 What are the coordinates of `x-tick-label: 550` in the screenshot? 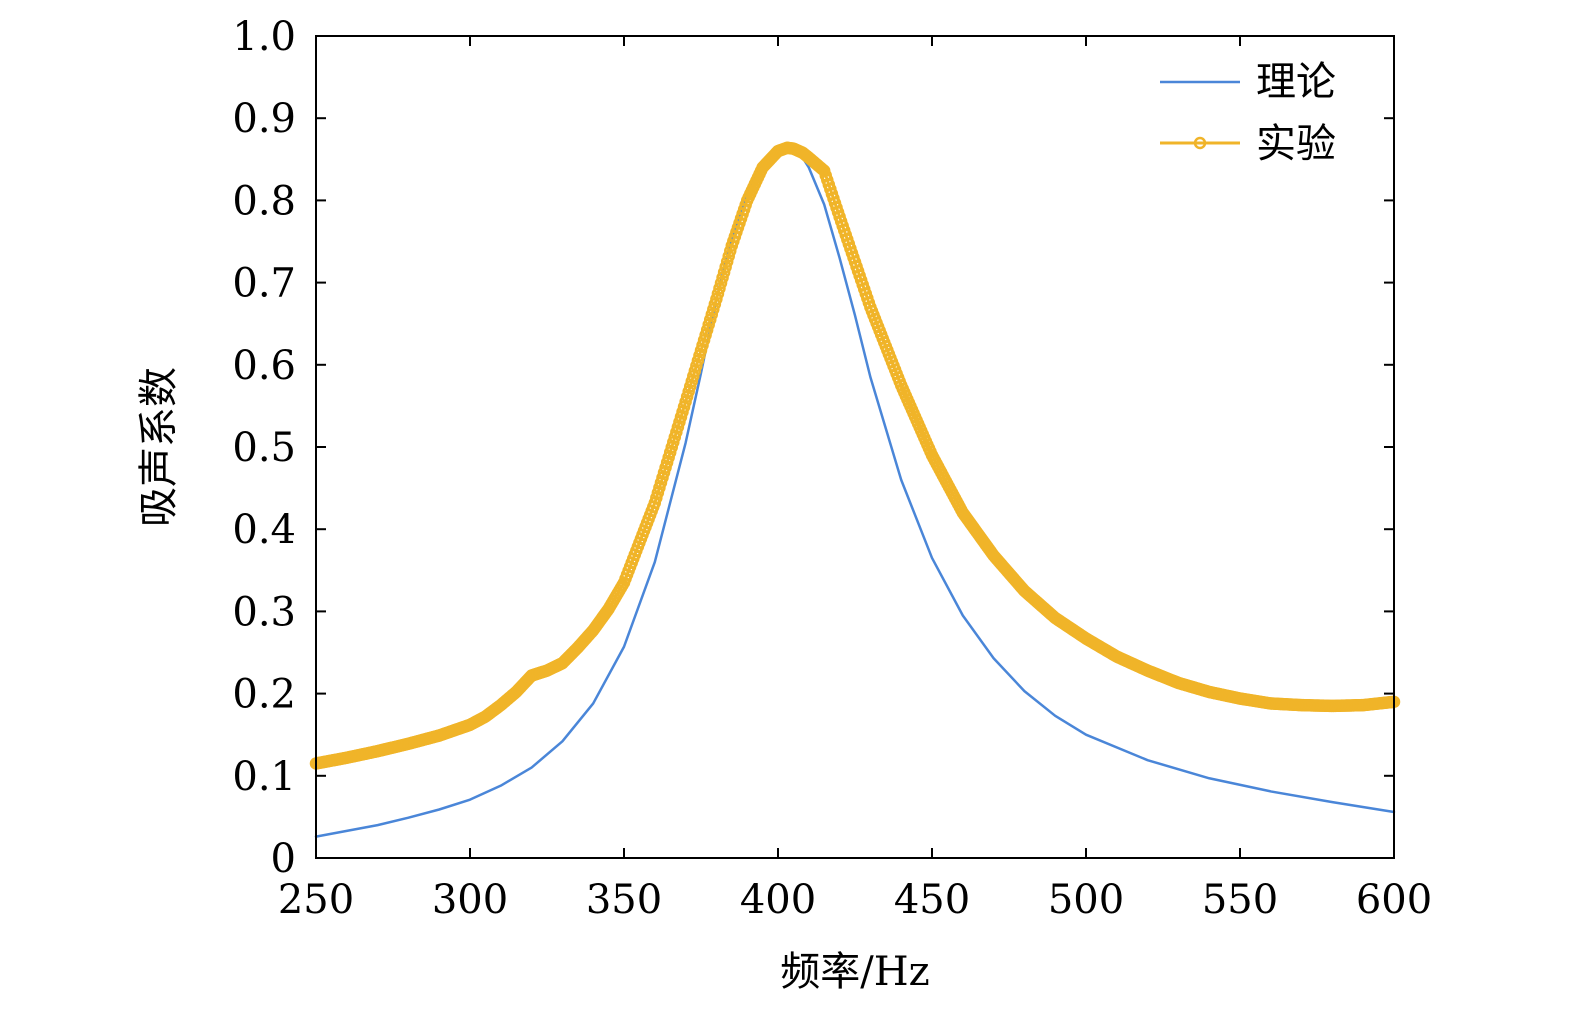 It's located at (1240, 900).